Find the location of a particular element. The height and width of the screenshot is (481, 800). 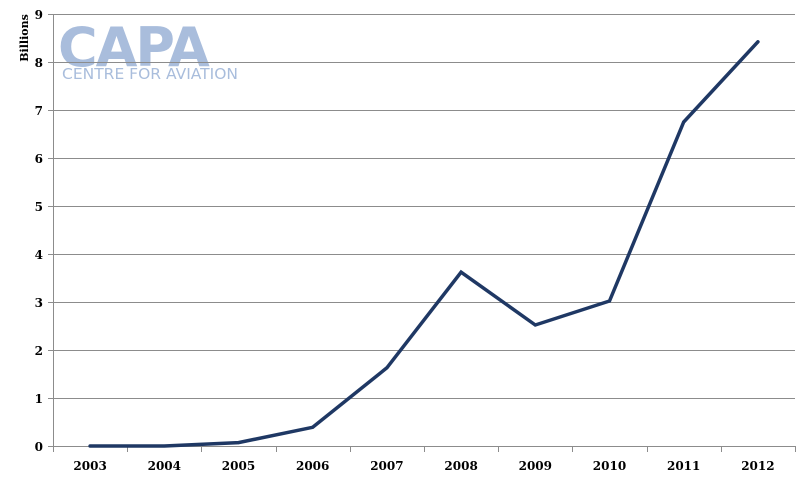

x-tick-label: 2007 is located at coordinates (386, 466).